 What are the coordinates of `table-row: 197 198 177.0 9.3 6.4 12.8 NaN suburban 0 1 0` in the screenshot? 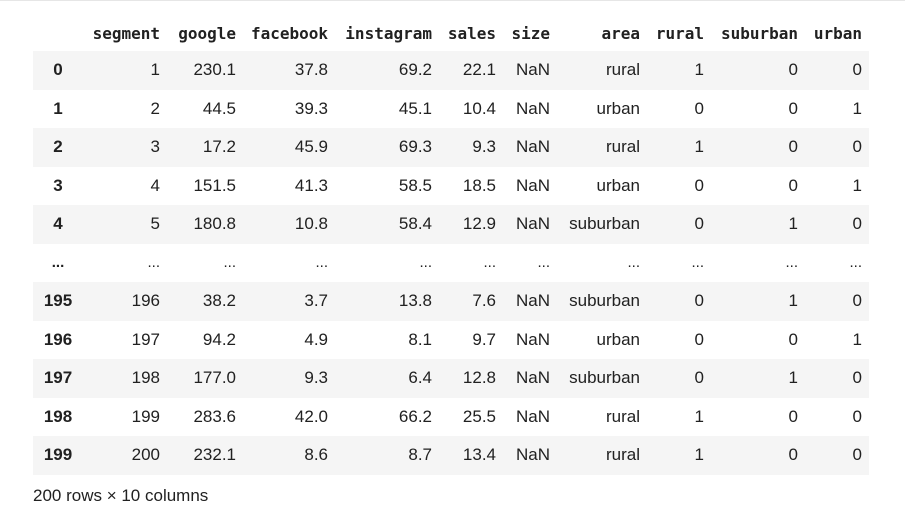 It's located at (451, 378).